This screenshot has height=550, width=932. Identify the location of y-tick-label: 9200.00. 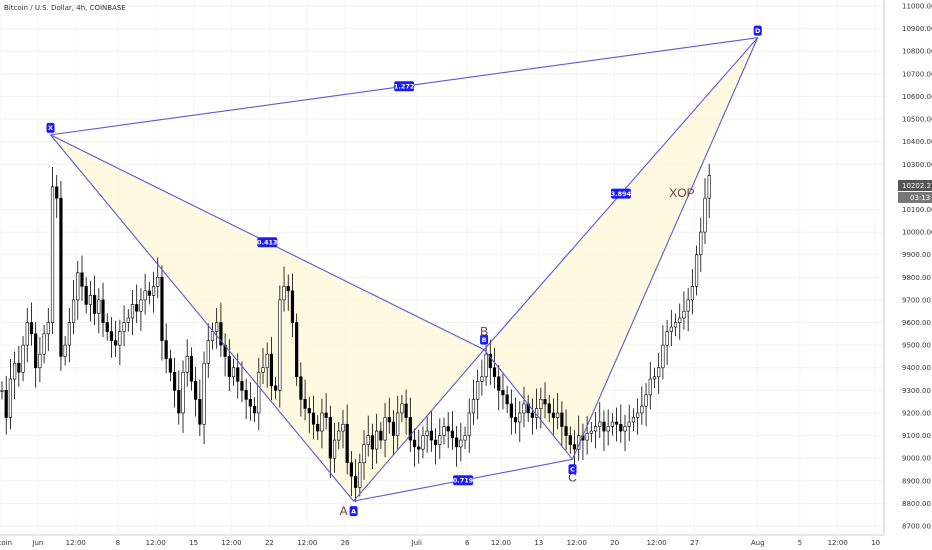
(916, 413).